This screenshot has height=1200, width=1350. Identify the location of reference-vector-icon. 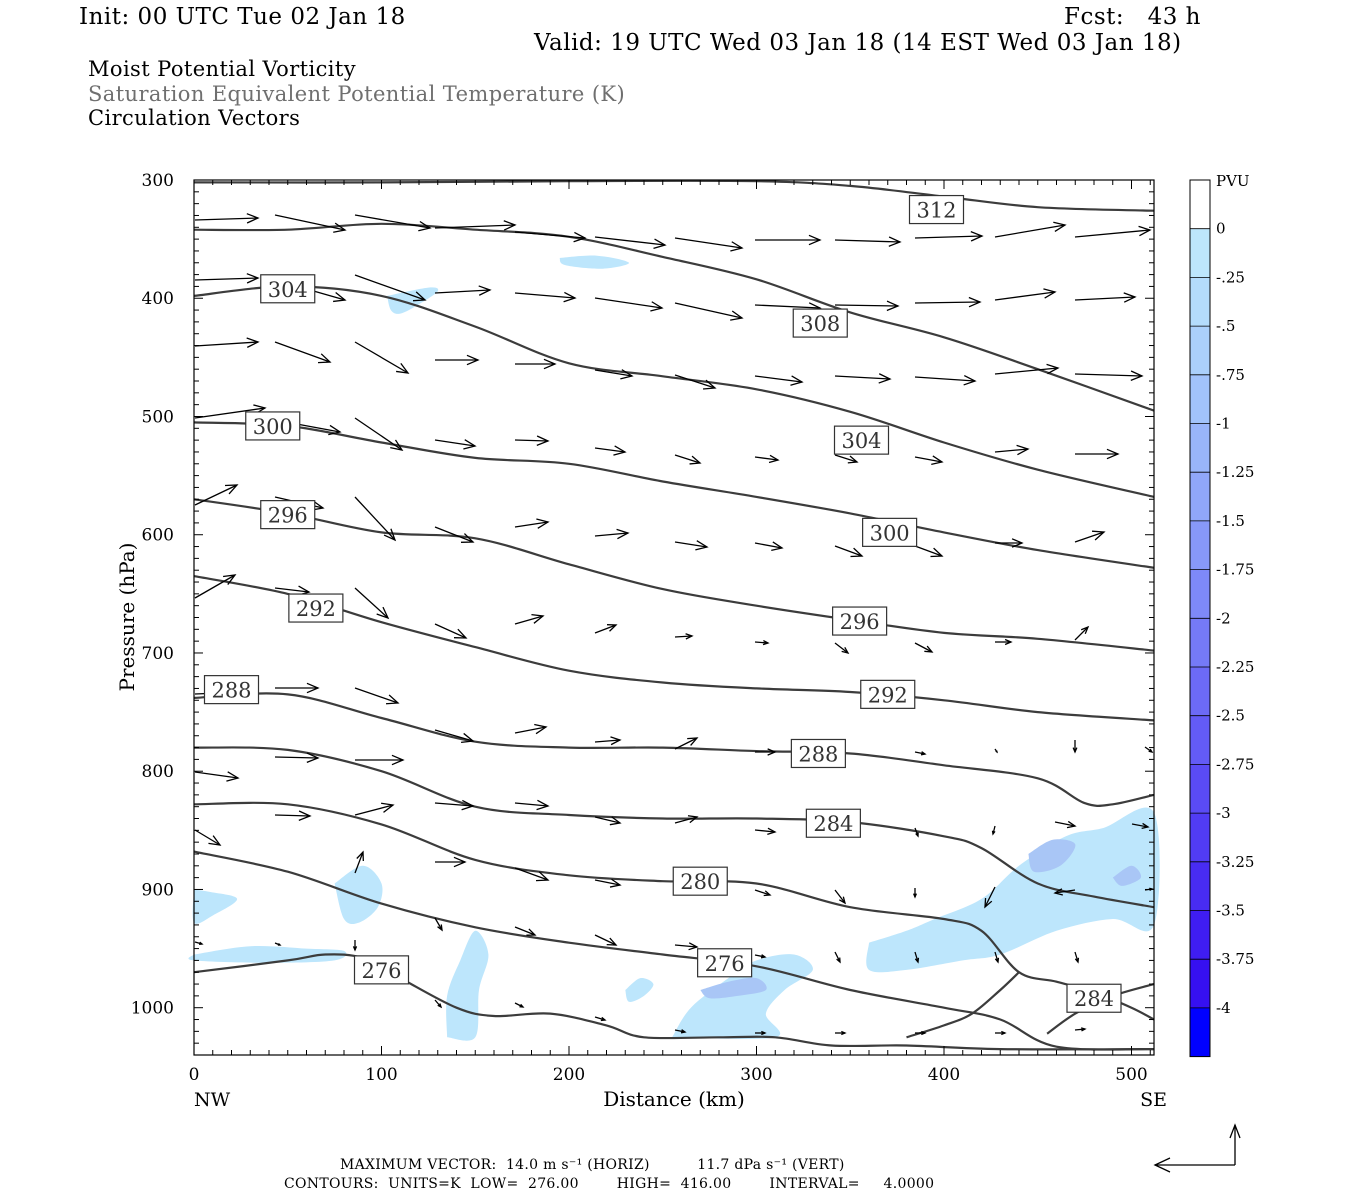
(1197, 1148).